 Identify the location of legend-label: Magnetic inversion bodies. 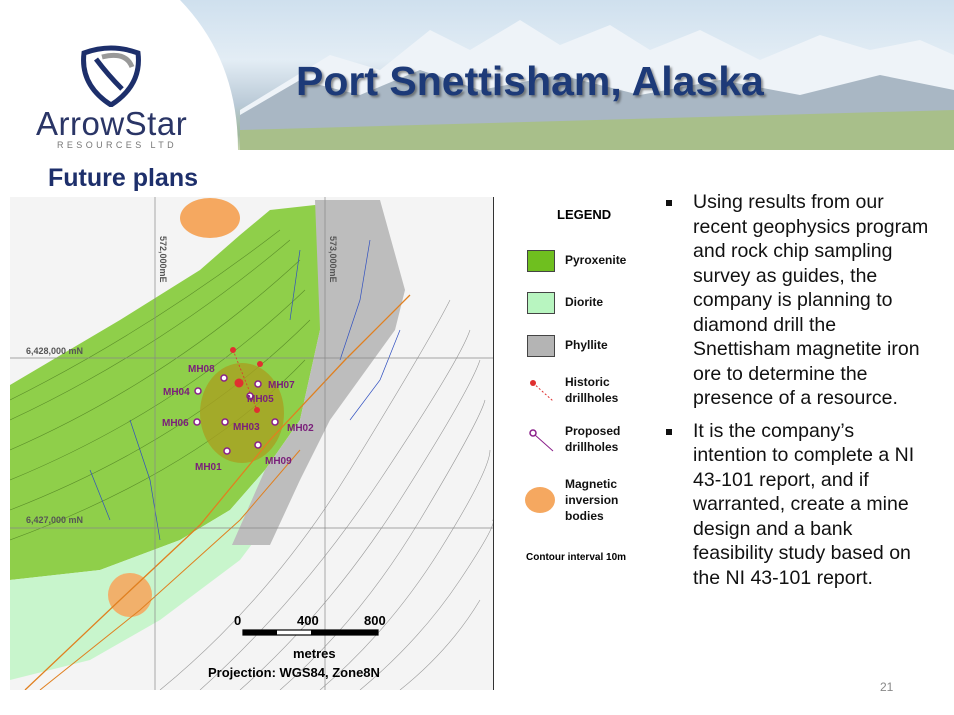
(592, 500).